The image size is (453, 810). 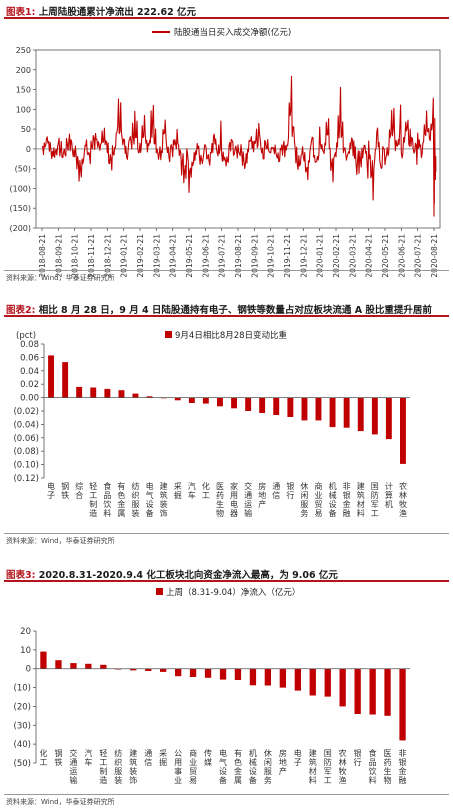 I want to click on svg-text: 金, so click(x=121, y=504).